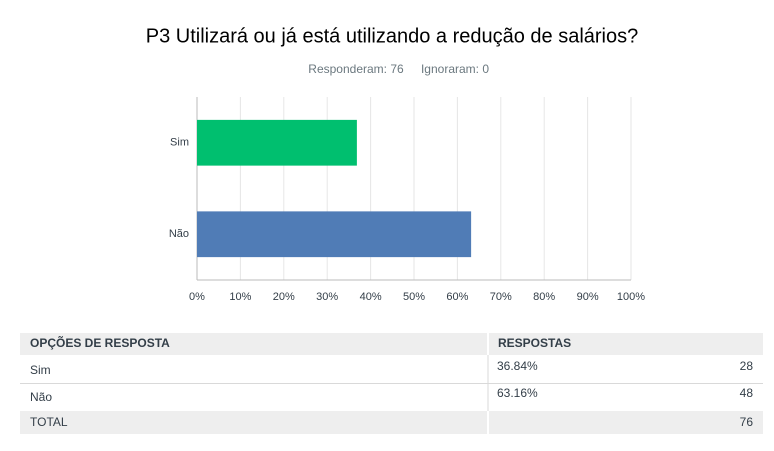  I want to click on x-tick-label: 40%, so click(371, 297).